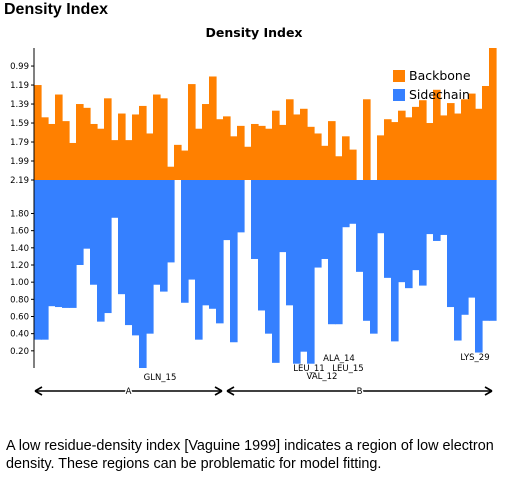  What do you see at coordinates (347, 369) in the screenshot?
I see `annotation-label: LEU_15` at bounding box center [347, 369].